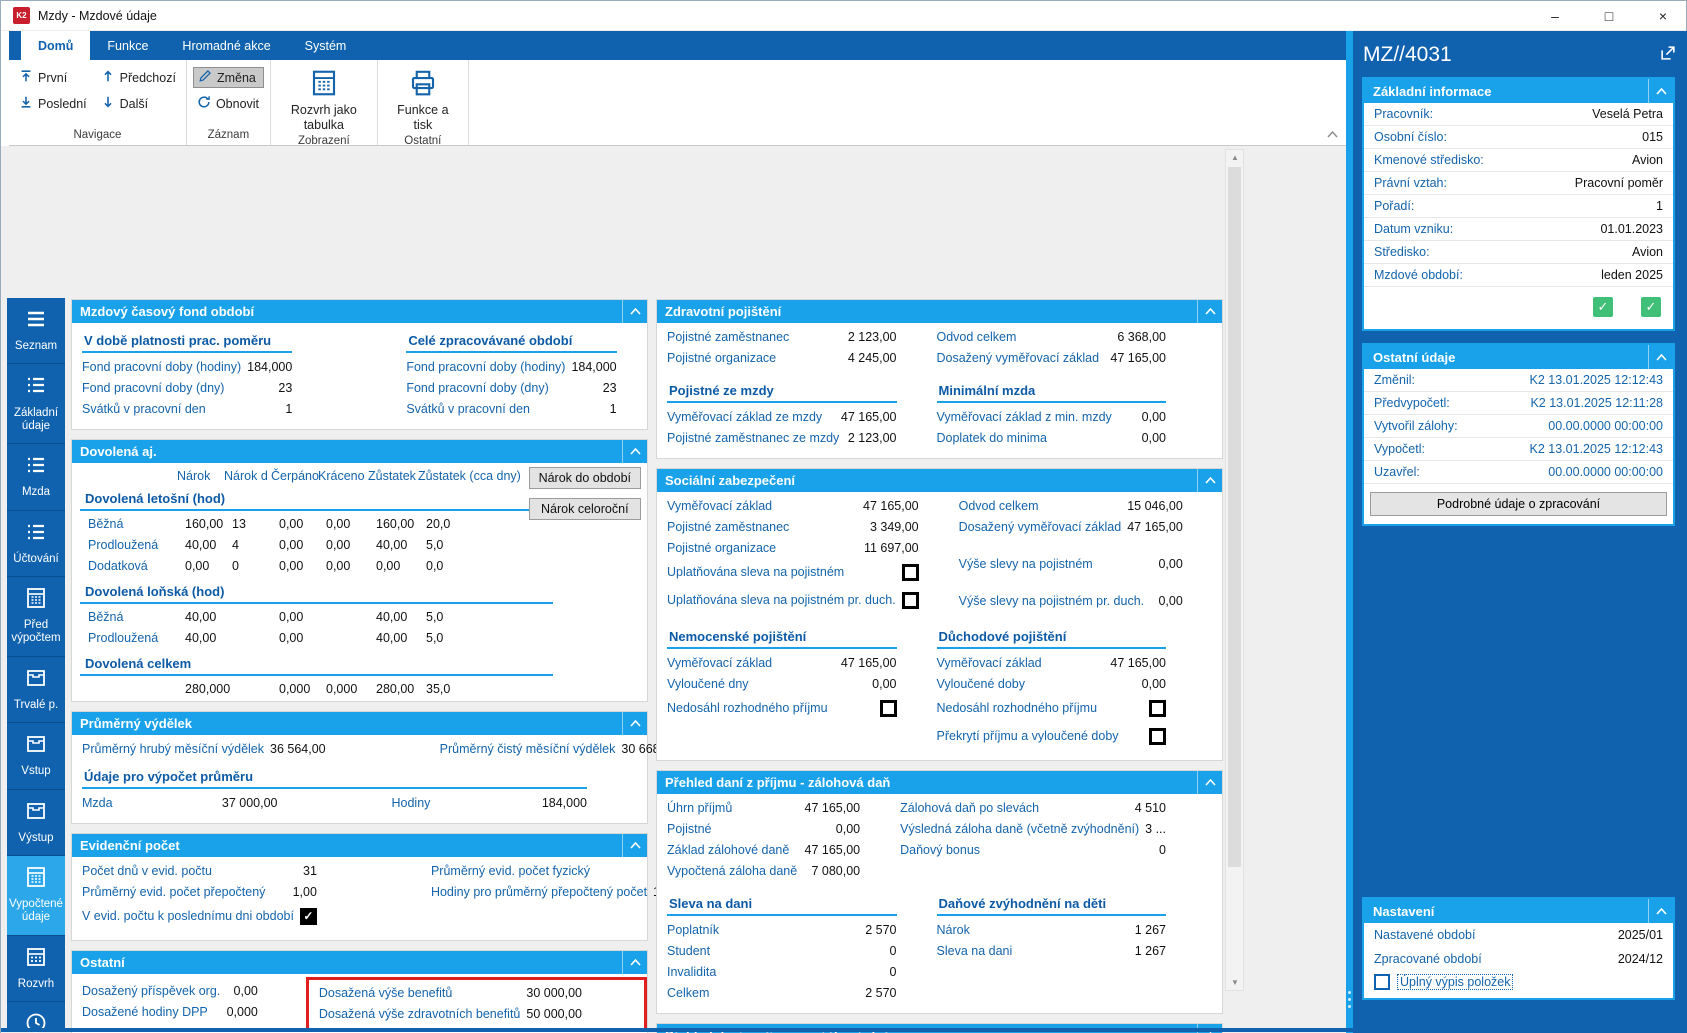 The image size is (1687, 1033). I want to click on sidebar-item-vstup: Vstup, so click(36, 756).